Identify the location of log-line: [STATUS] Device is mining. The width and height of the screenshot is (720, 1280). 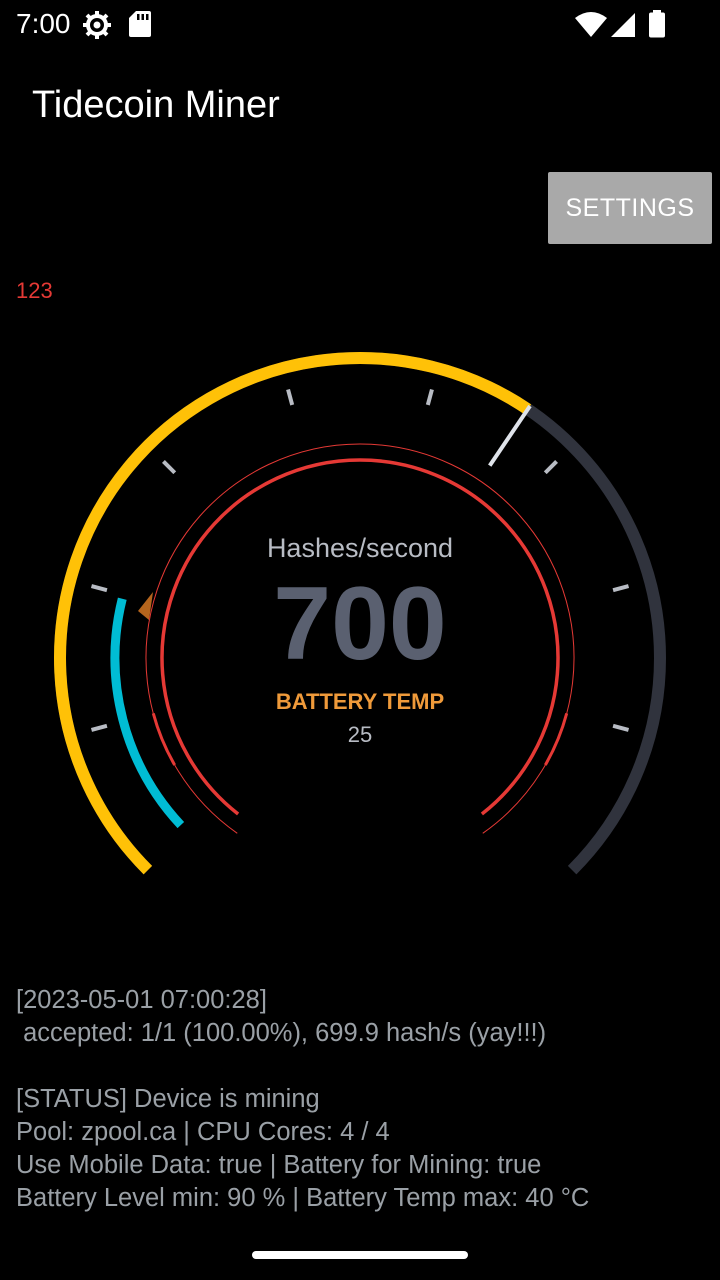
(168, 1099).